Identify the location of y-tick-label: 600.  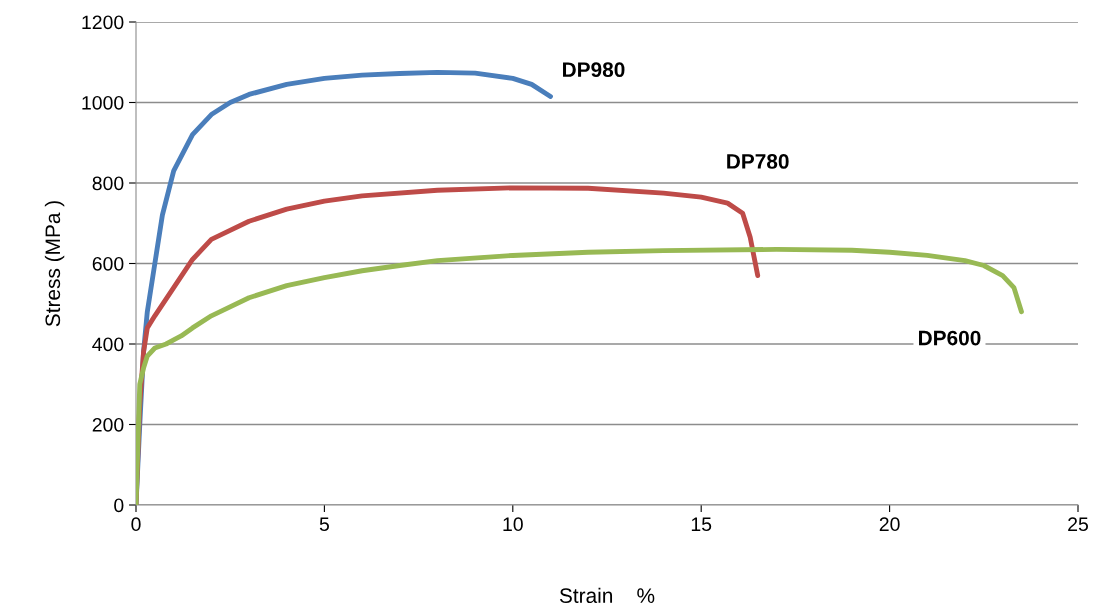
(108, 263).